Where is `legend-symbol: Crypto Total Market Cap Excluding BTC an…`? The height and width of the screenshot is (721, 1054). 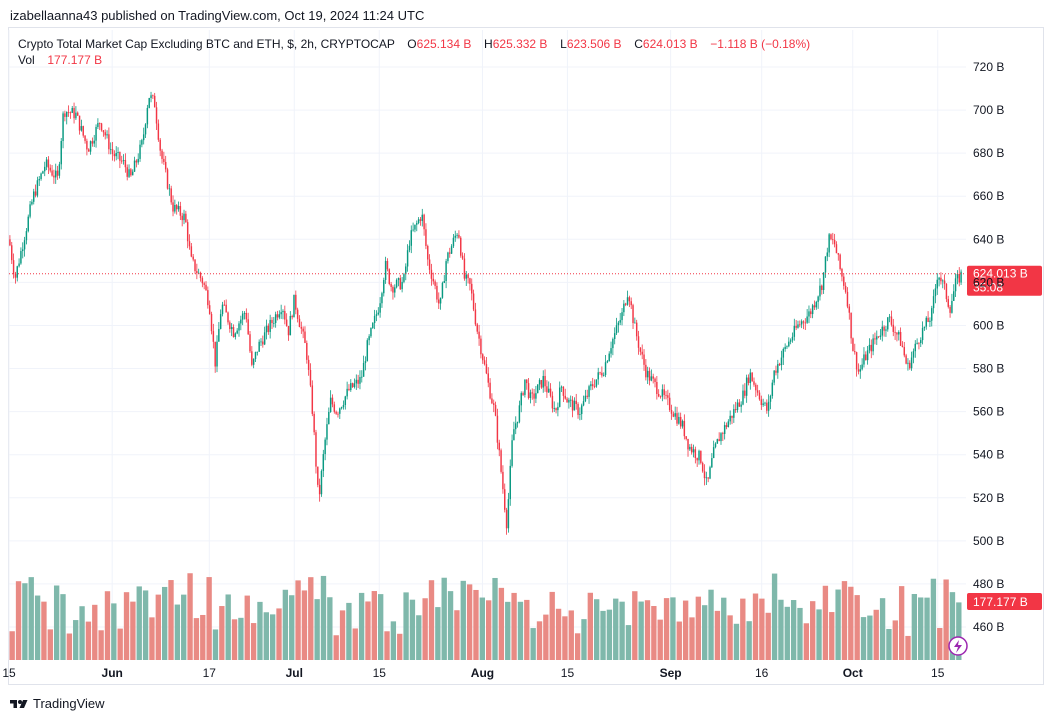 legend-symbol: Crypto Total Market Cap Excluding BTC an… is located at coordinates (206, 44).